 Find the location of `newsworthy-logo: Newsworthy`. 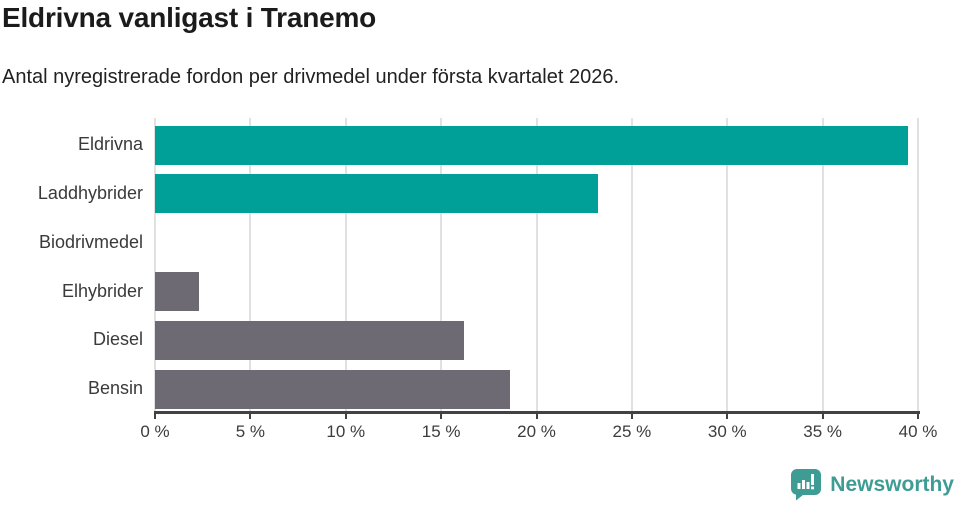

newsworthy-logo: Newsworthy is located at coordinates (872, 484).